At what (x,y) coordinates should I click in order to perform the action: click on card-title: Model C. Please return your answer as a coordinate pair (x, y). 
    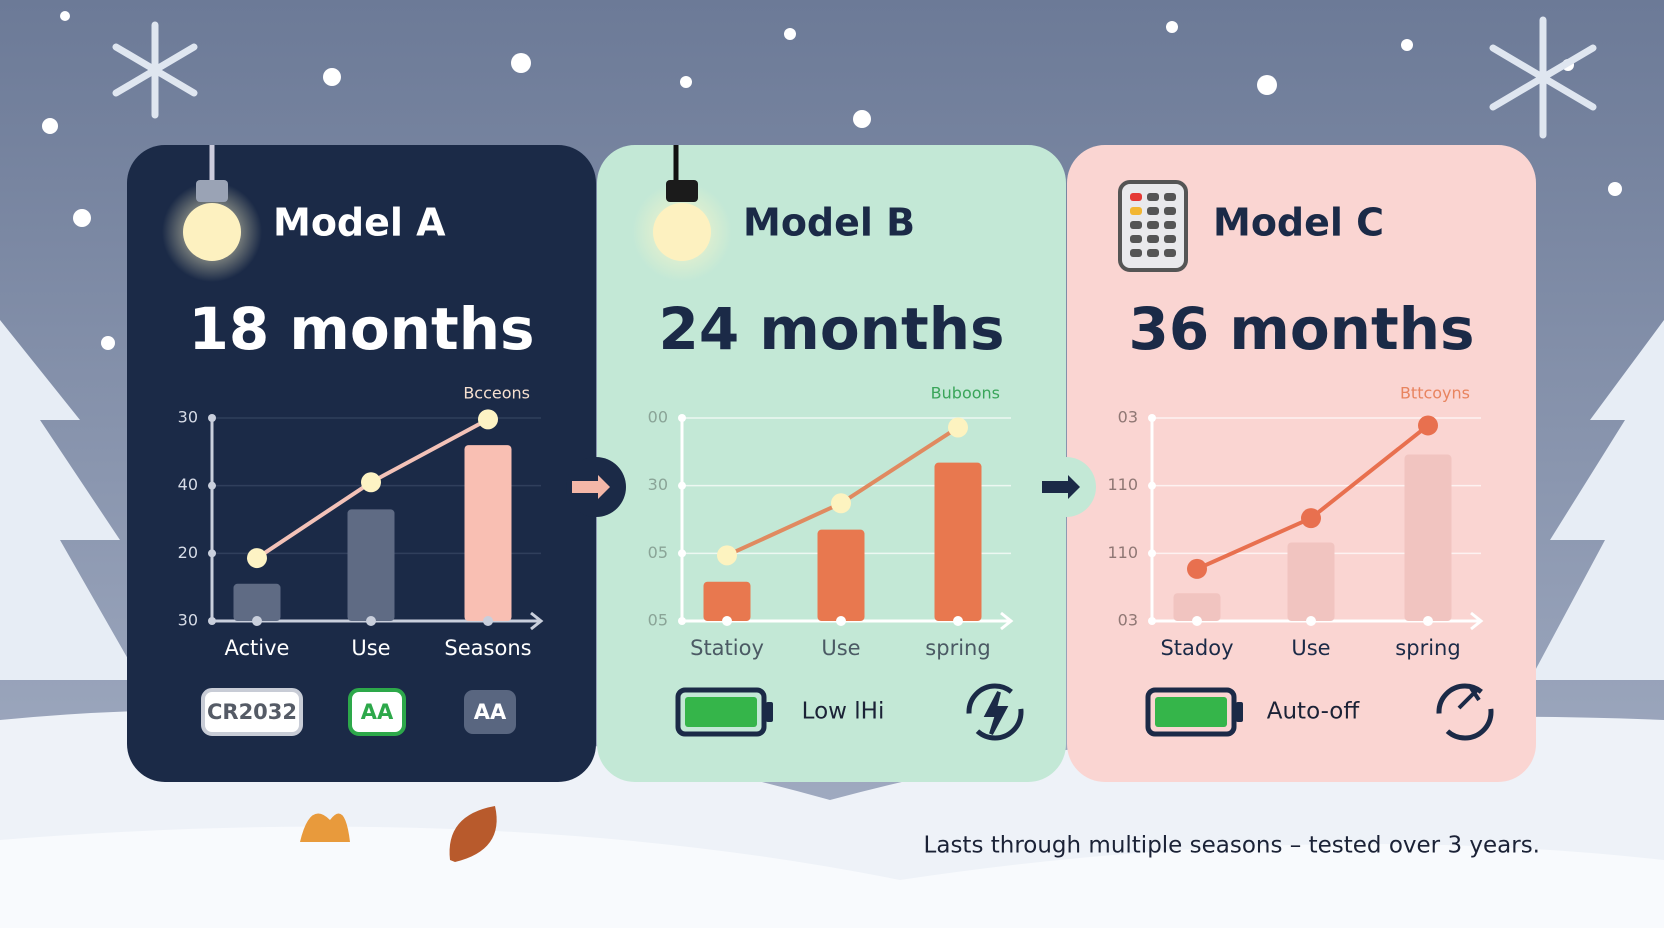
    Looking at the image, I should click on (1298, 223).